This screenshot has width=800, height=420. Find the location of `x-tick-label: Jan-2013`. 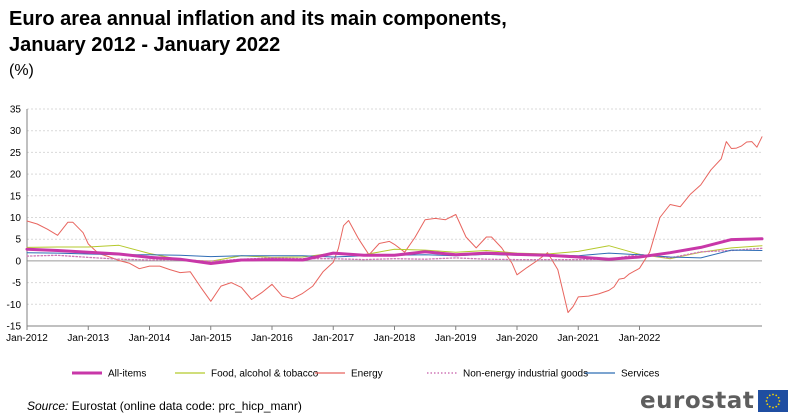

x-tick-label: Jan-2013 is located at coordinates (88, 338).